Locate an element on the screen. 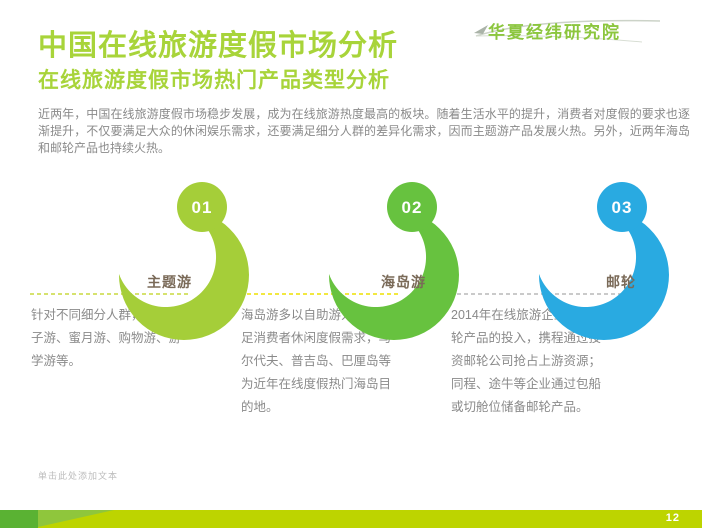 The image size is (702, 530). bottom-bar: 12 is located at coordinates (351, 519).